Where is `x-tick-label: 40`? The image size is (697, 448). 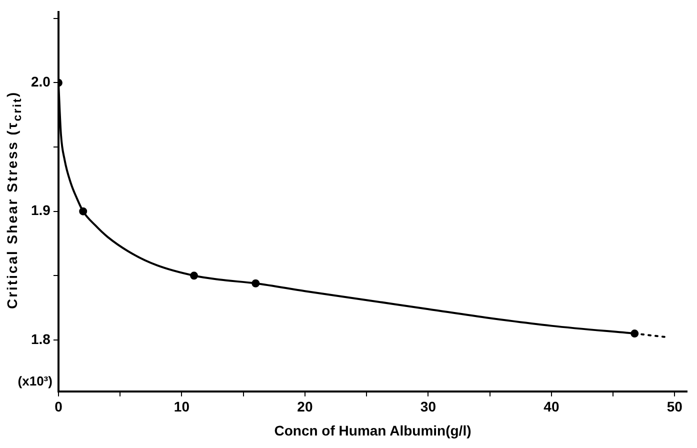
x-tick-label: 40 is located at coordinates (552, 406).